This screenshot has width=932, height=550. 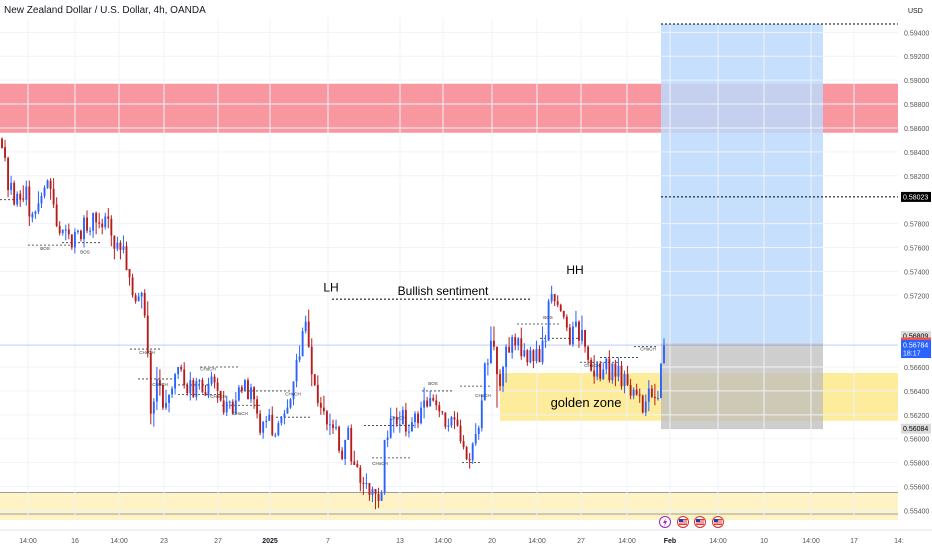 I want to click on price-tick-label: 0.57600, so click(x=916, y=248).